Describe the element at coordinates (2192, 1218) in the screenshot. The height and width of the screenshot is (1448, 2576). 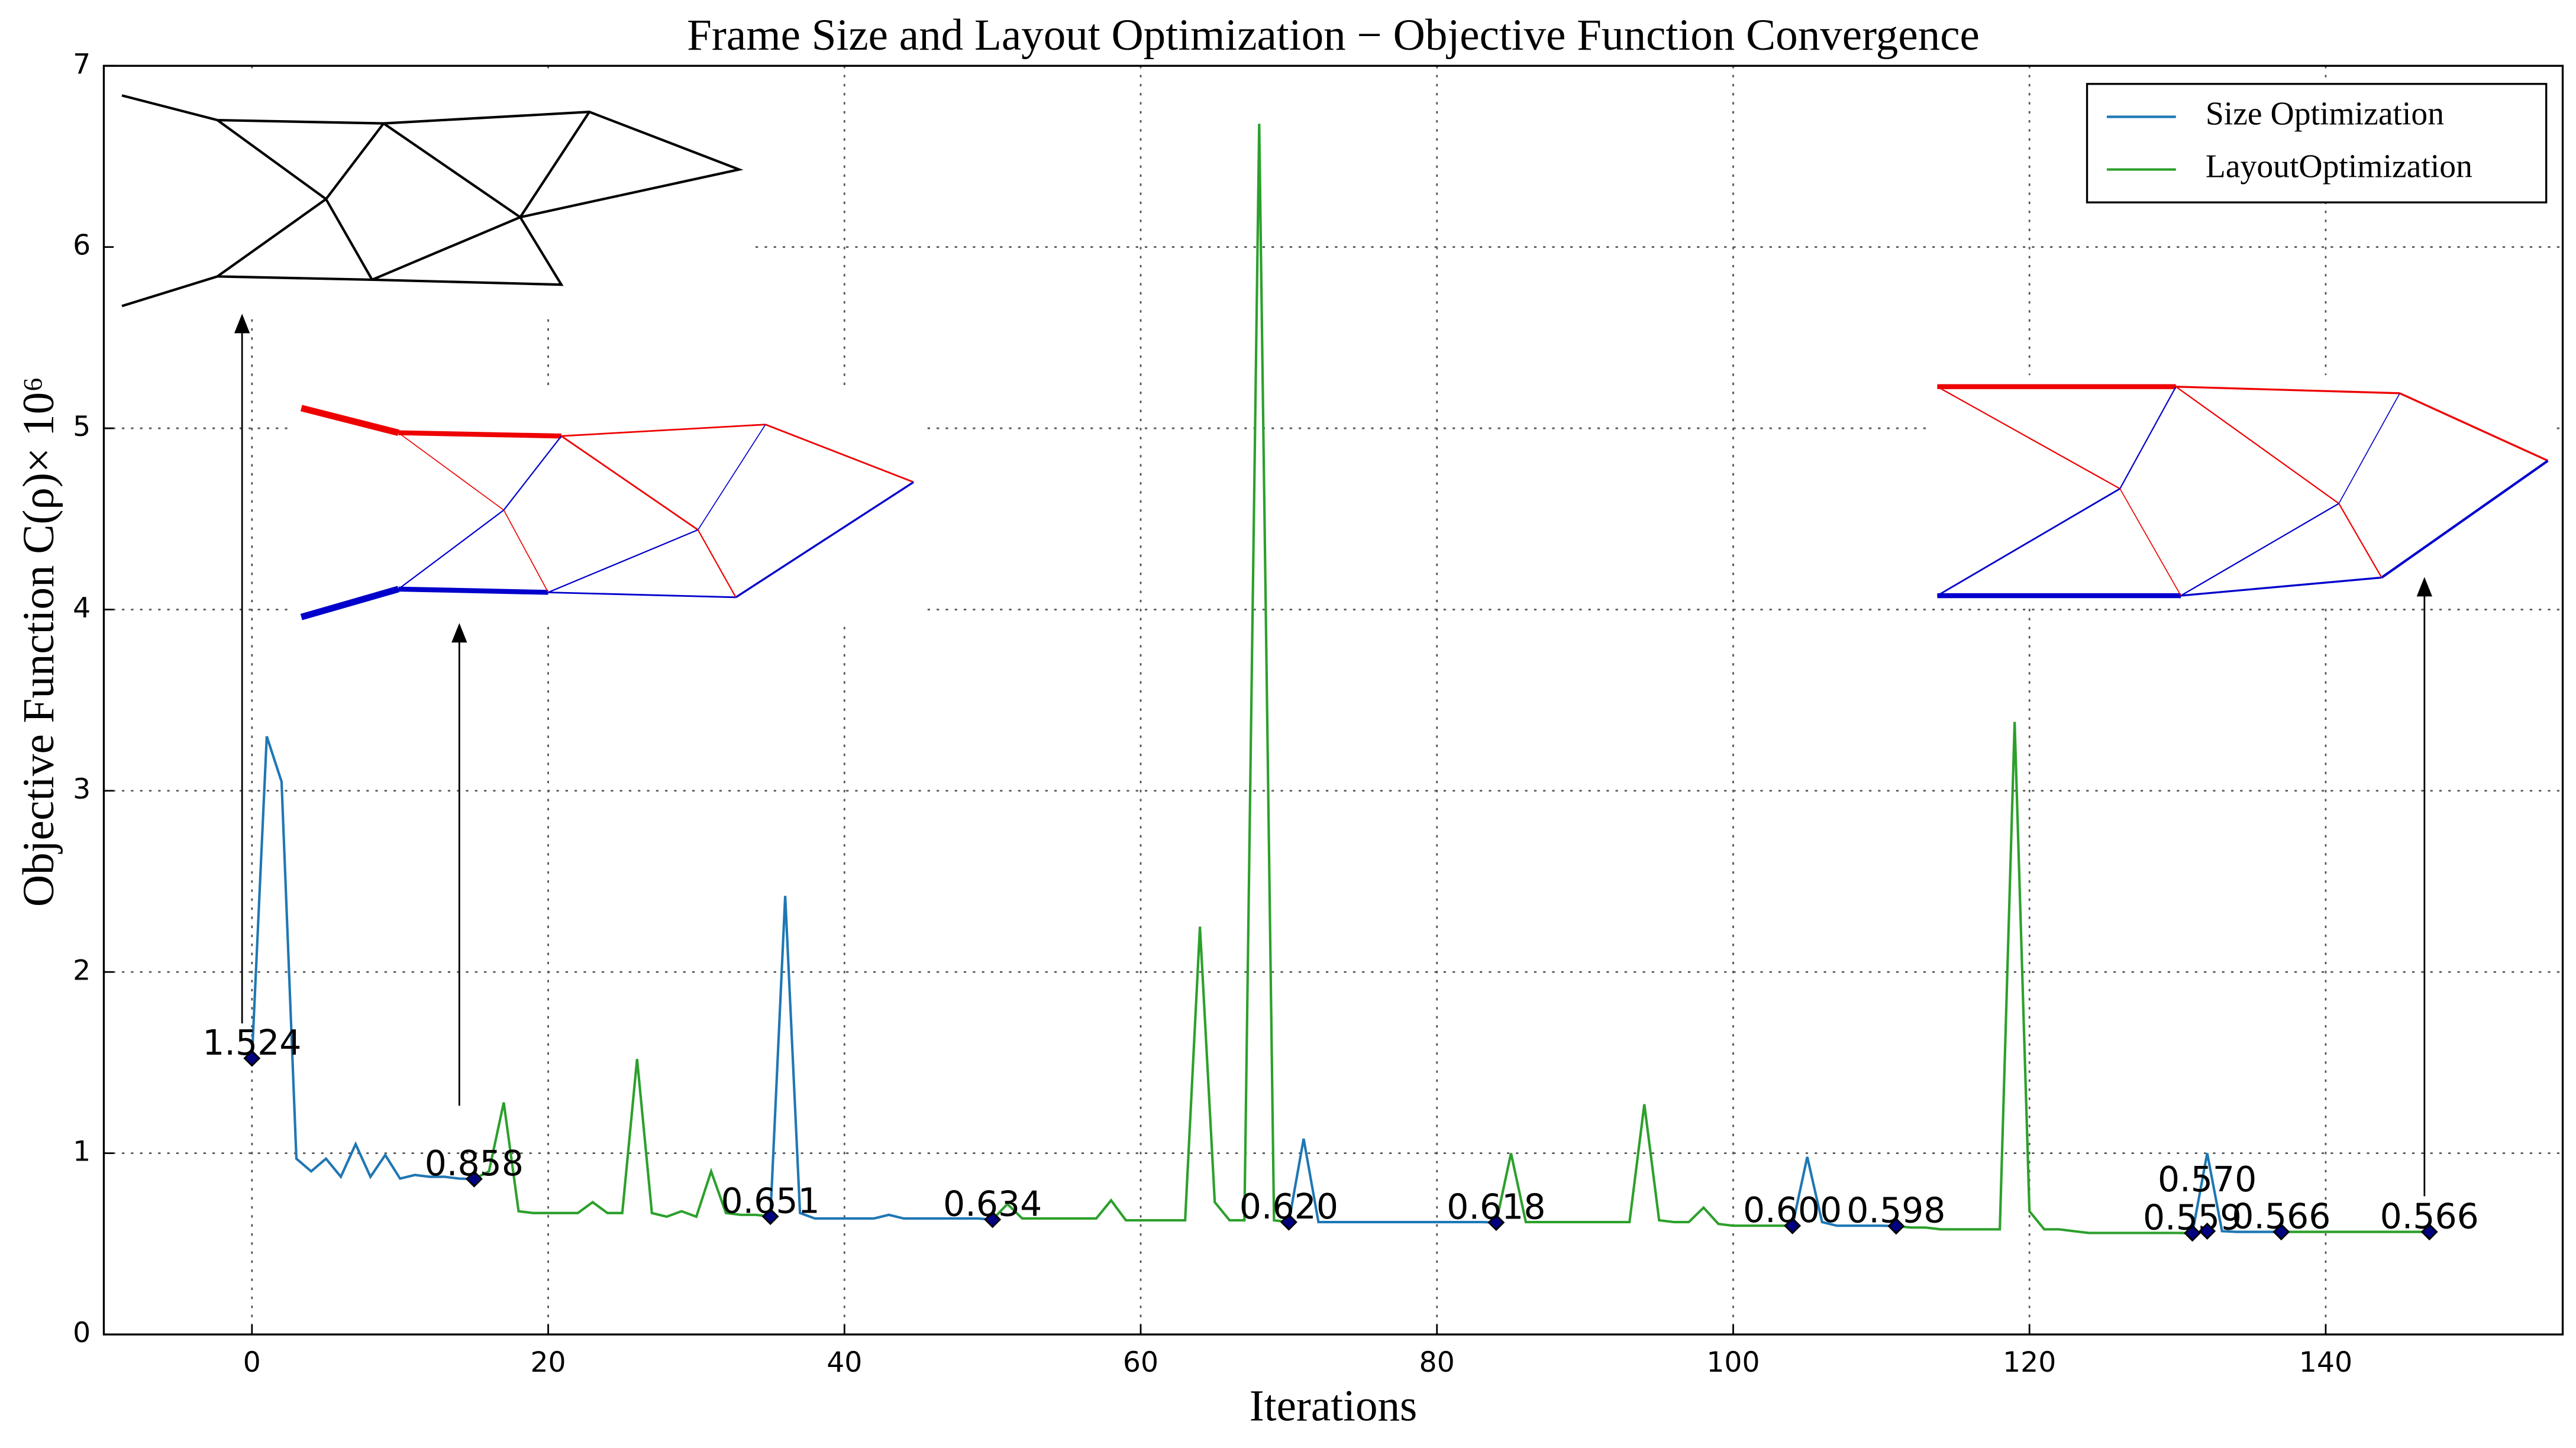
I see `annotation-label: 0.559` at that location.